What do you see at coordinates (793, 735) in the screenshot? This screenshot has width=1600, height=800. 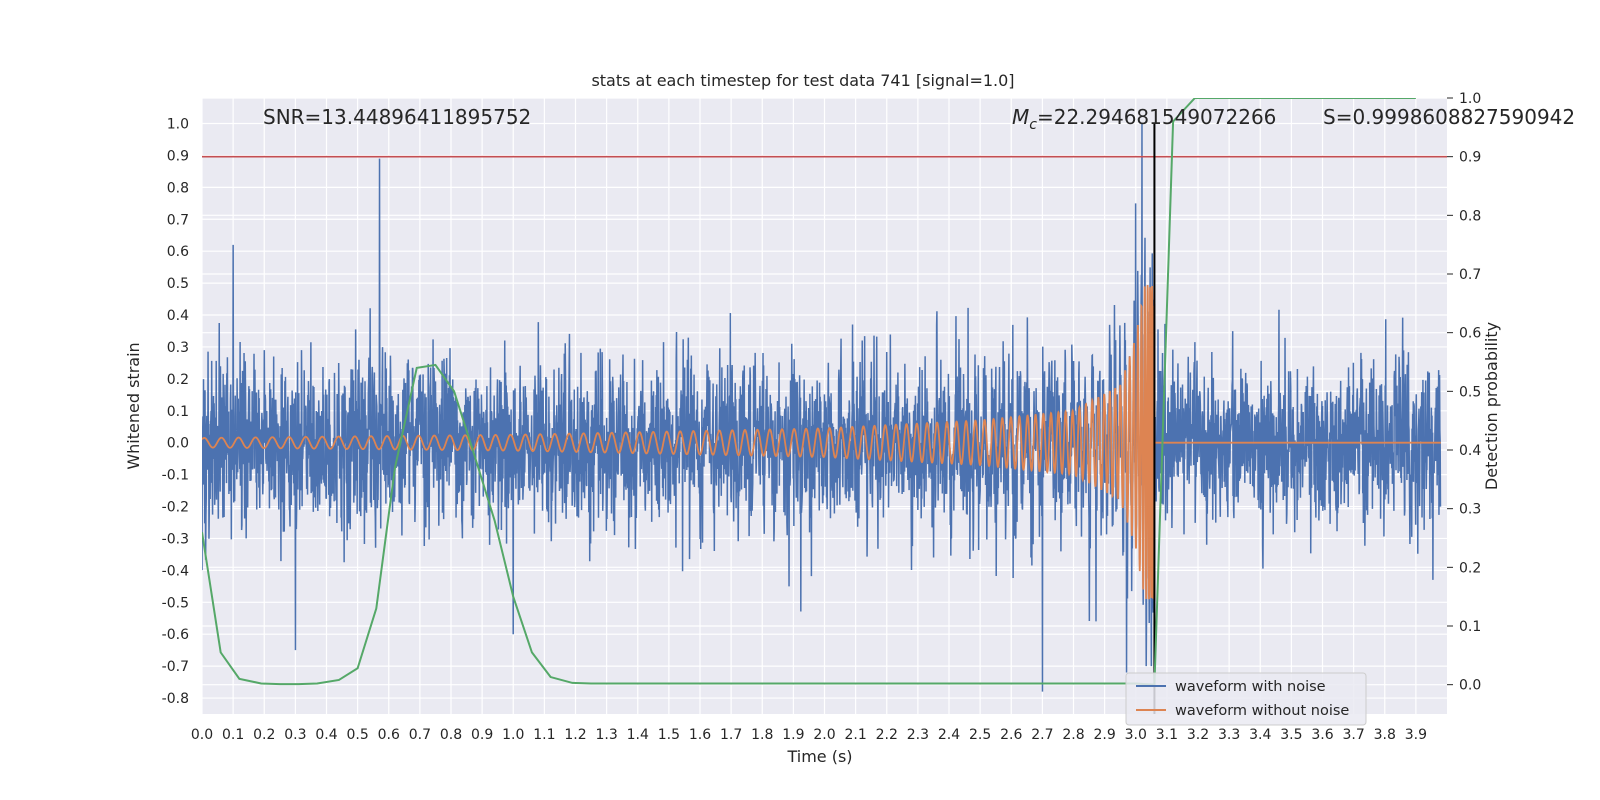 I see `x-tick-label: 1.9` at bounding box center [793, 735].